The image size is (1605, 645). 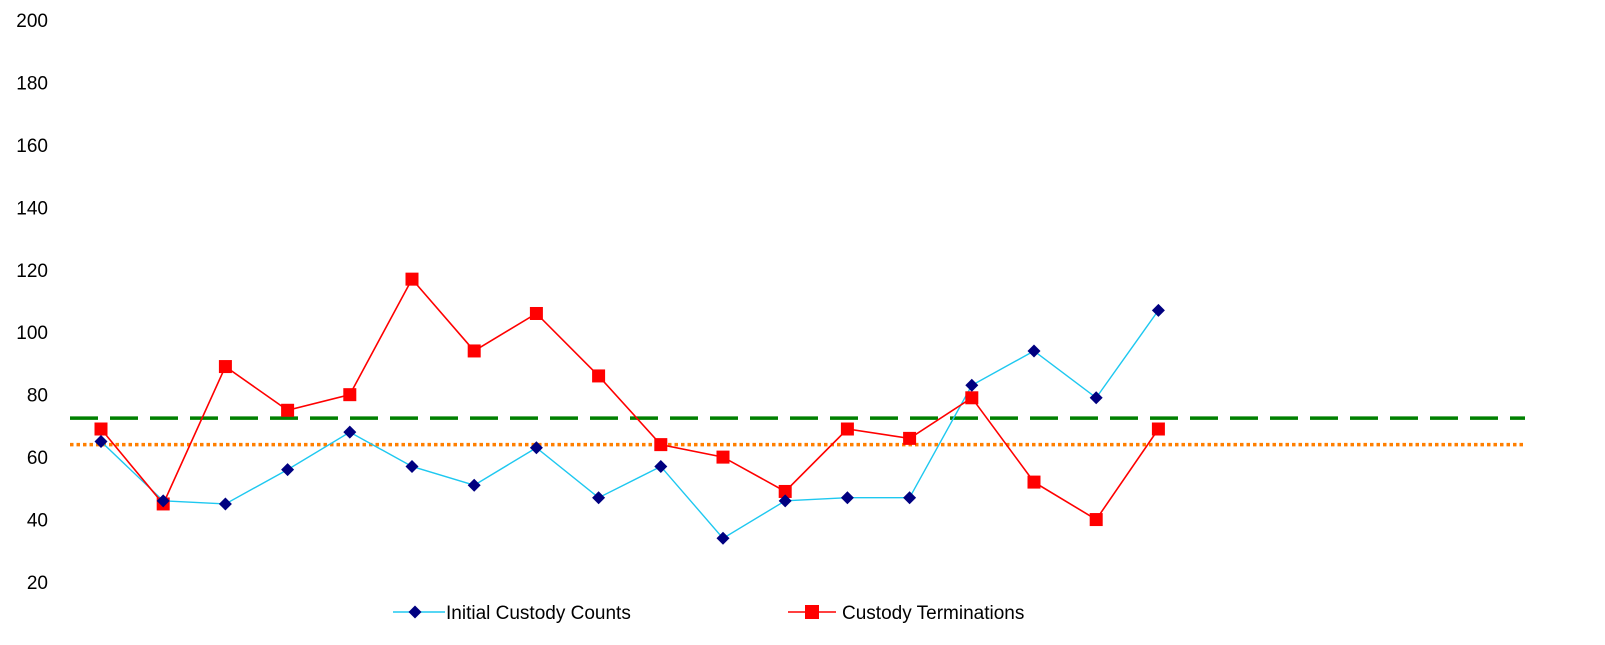 I want to click on y-tick-label: 160, so click(x=32, y=146).